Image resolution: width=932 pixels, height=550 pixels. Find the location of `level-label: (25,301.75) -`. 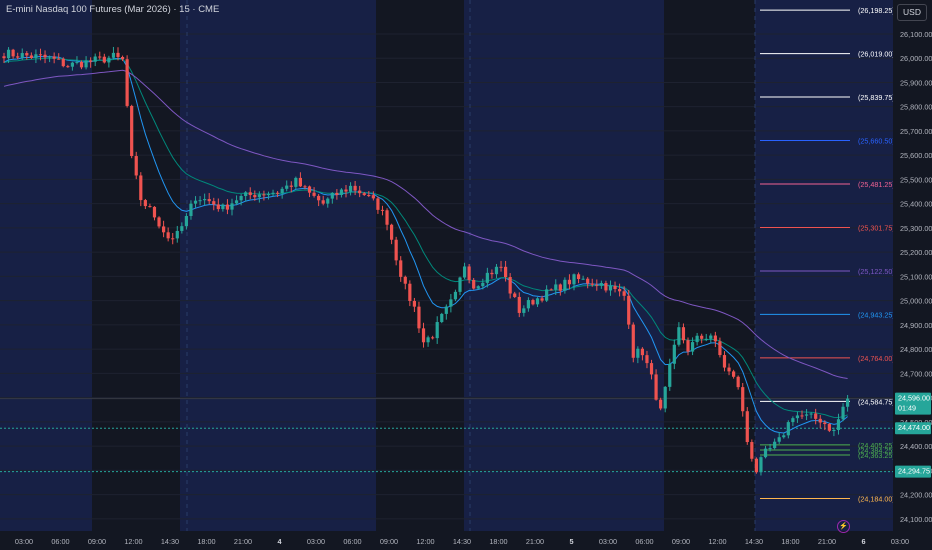

level-label: (25,301.75) - is located at coordinates (879, 227).